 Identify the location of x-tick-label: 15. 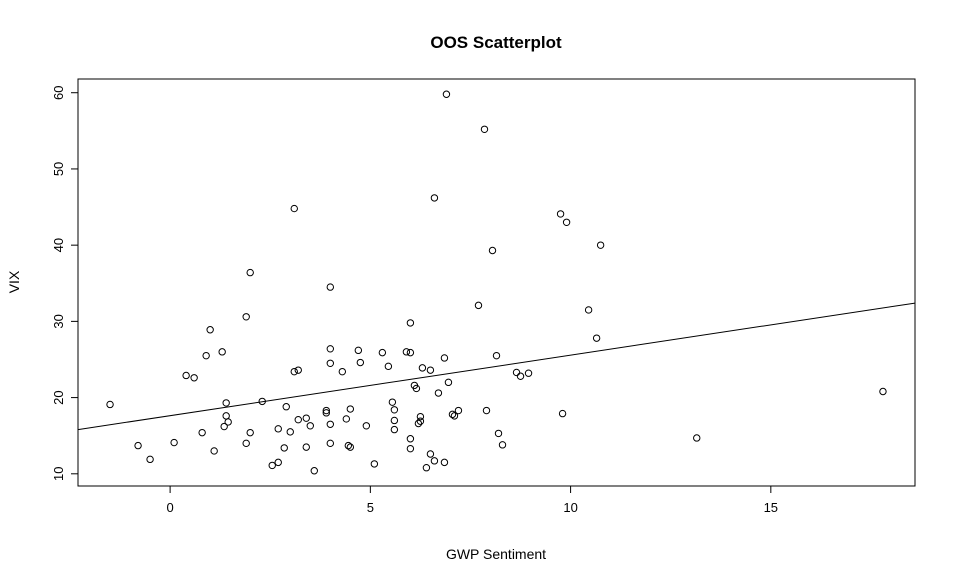
(771, 507).